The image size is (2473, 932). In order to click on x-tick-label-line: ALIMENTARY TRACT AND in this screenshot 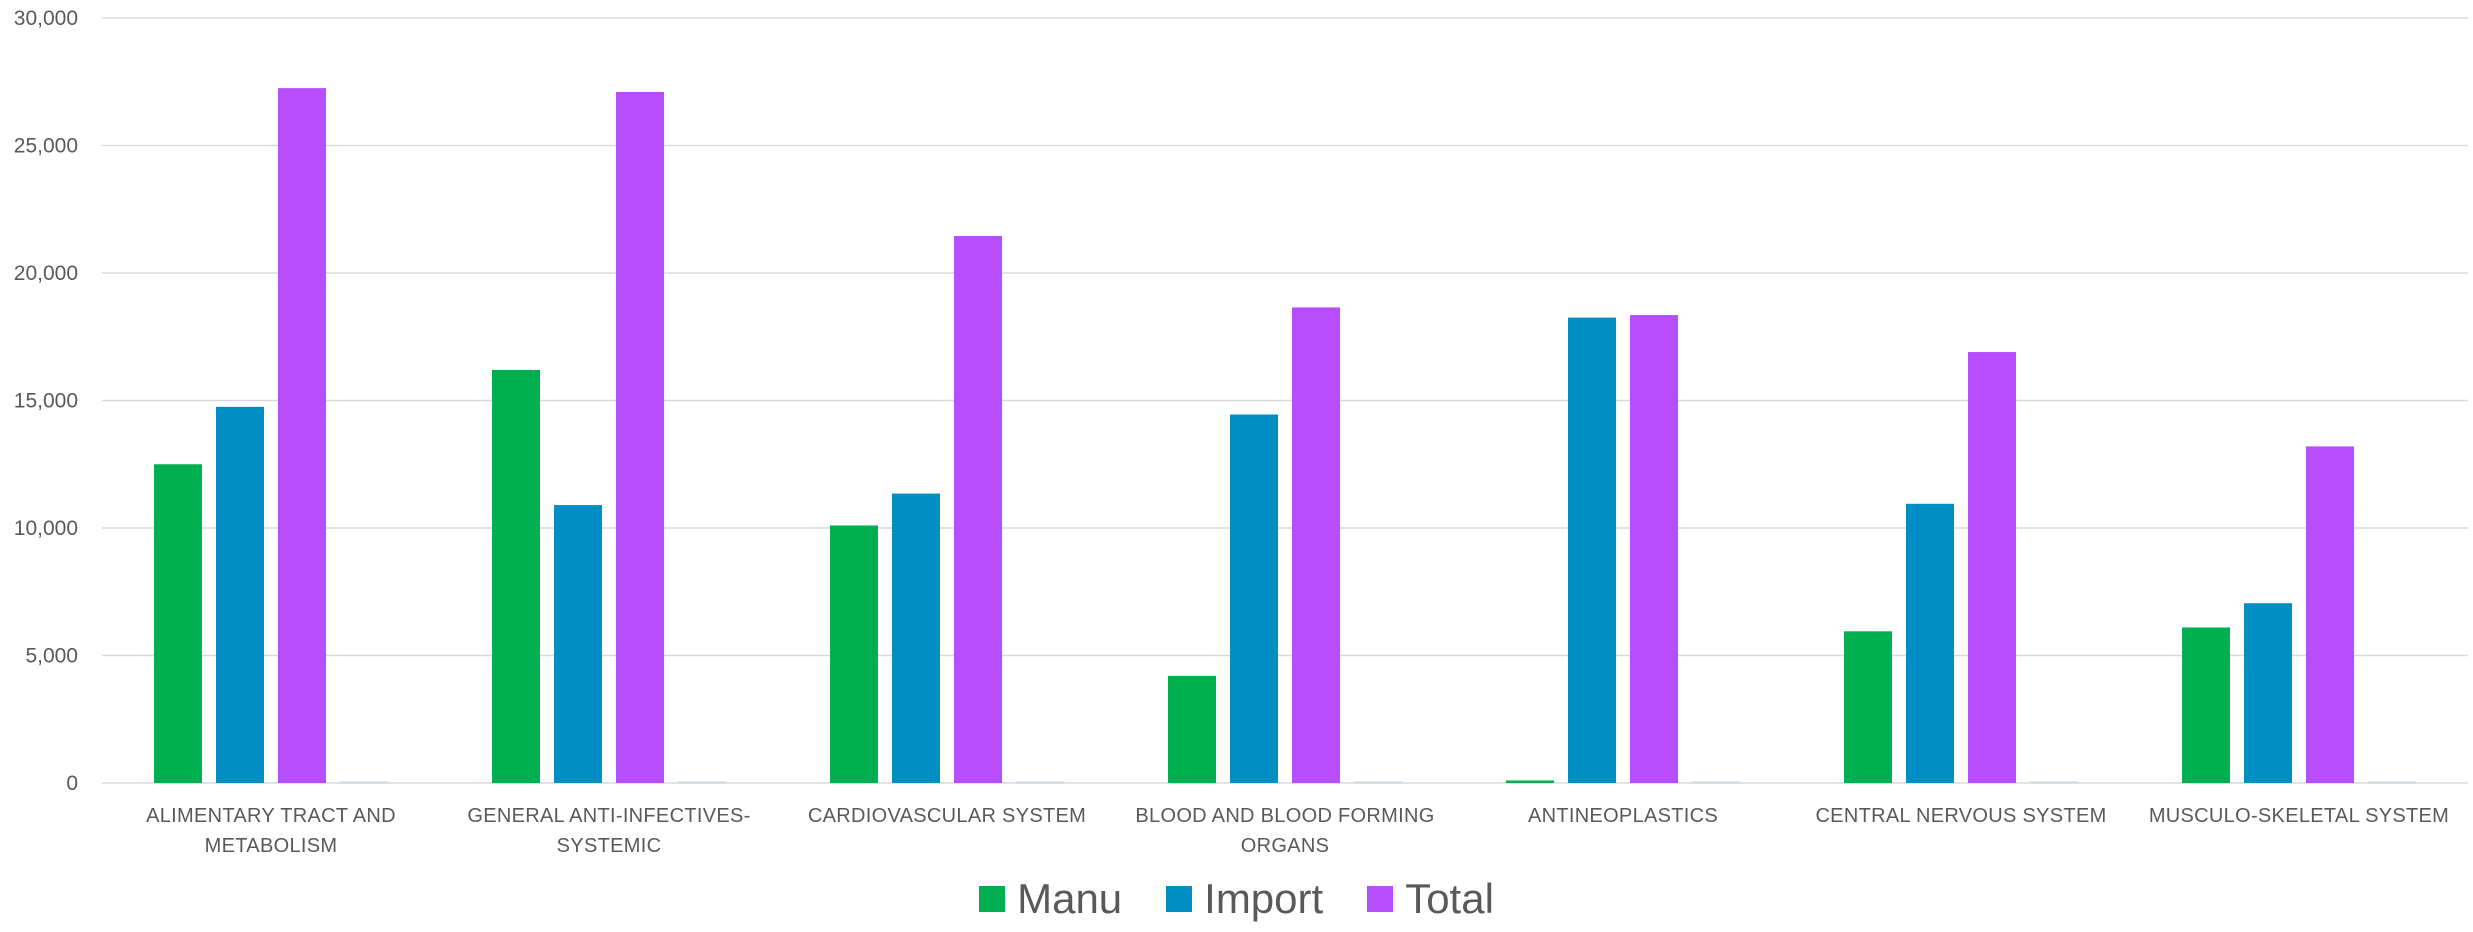, I will do `click(271, 816)`.